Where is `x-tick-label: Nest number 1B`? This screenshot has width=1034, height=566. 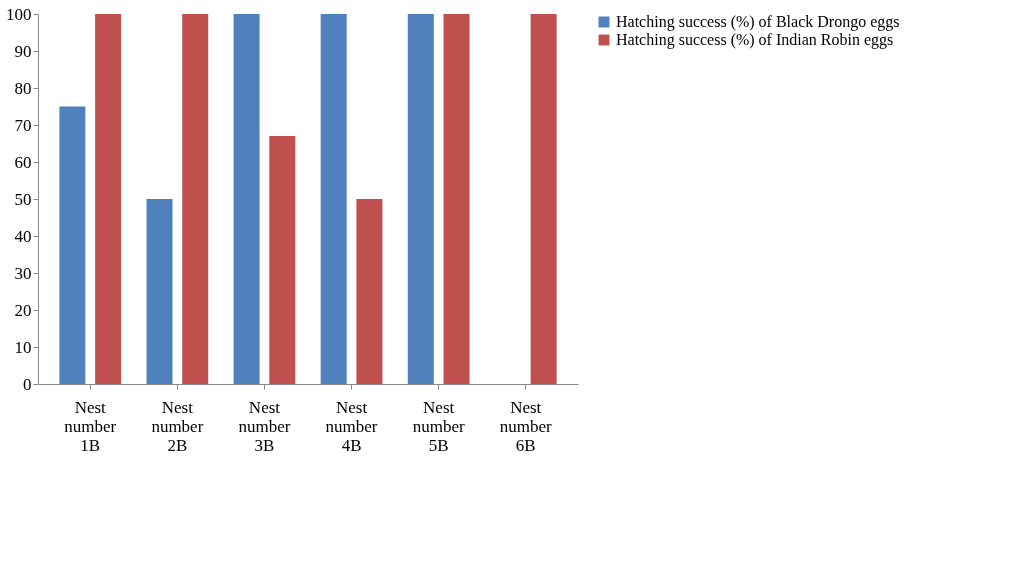
x-tick-label: Nest number 1B is located at coordinates (90, 426).